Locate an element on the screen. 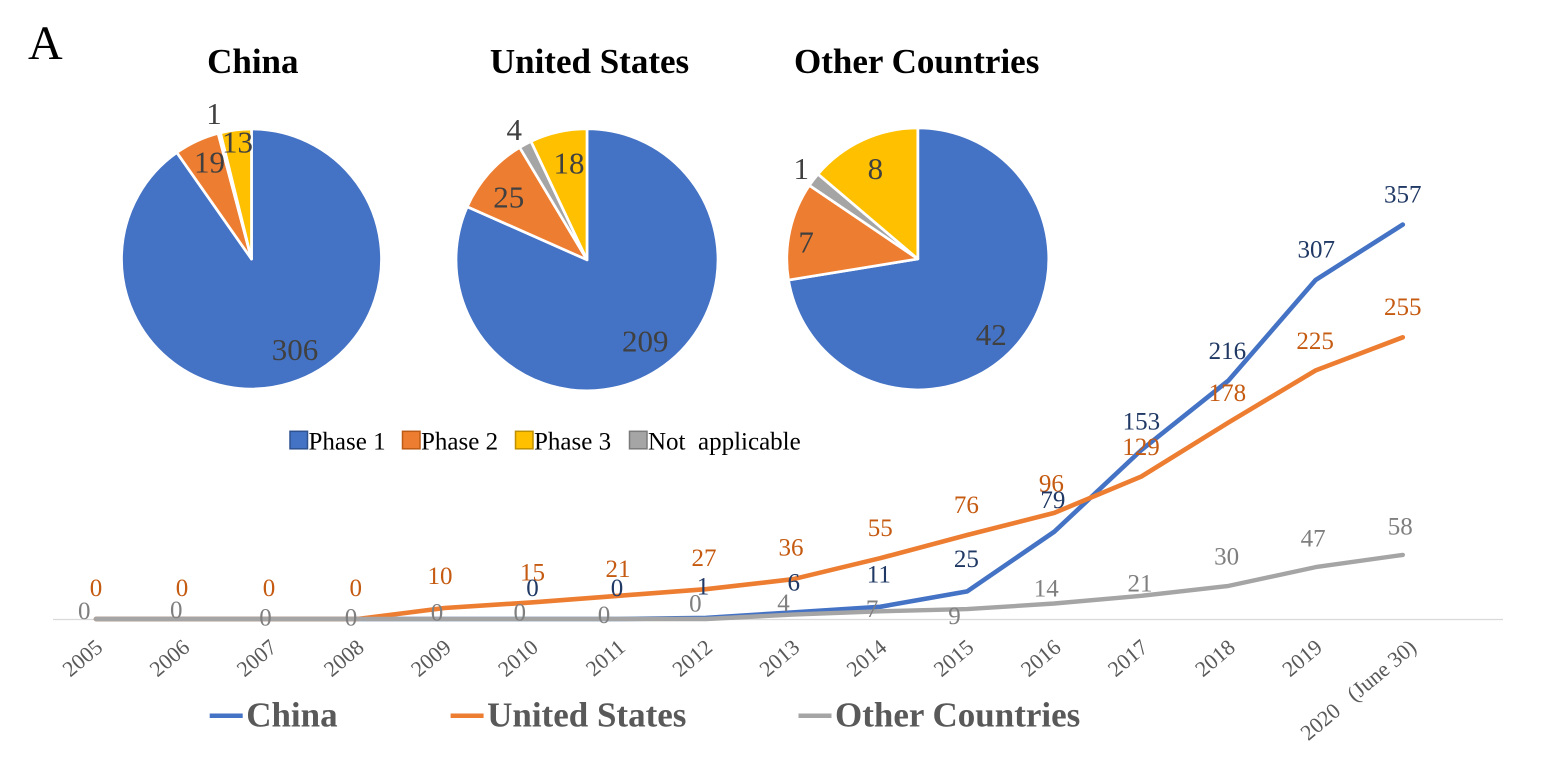  svg-text: 55 is located at coordinates (880, 528).